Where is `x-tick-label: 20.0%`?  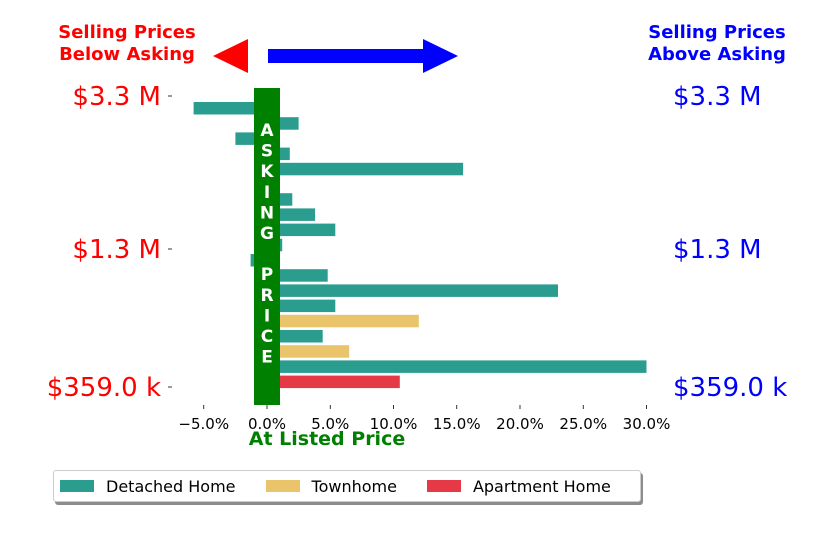 x-tick-label: 20.0% is located at coordinates (520, 424).